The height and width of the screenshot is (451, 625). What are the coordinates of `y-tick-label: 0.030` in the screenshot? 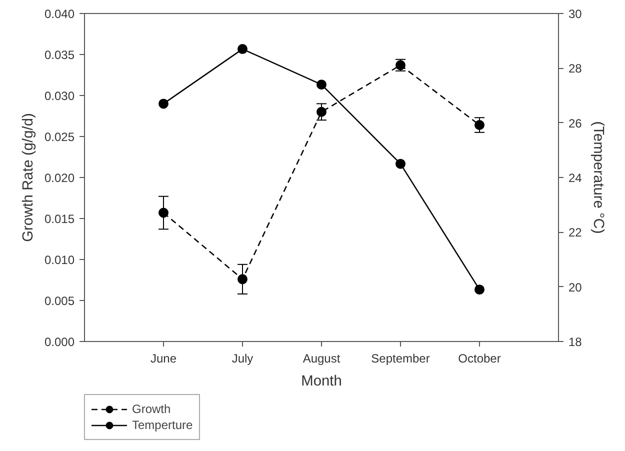 It's located at (59, 96).